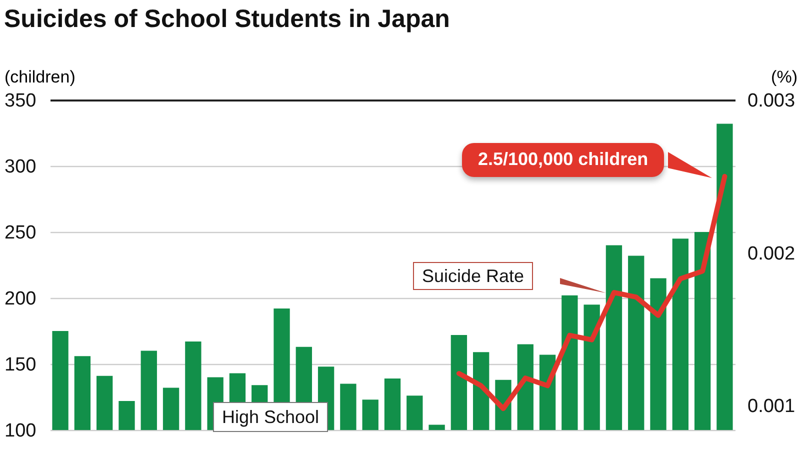 The height and width of the screenshot is (450, 800). I want to click on chart-title: Suicides of School Students in Japan, so click(227, 19).